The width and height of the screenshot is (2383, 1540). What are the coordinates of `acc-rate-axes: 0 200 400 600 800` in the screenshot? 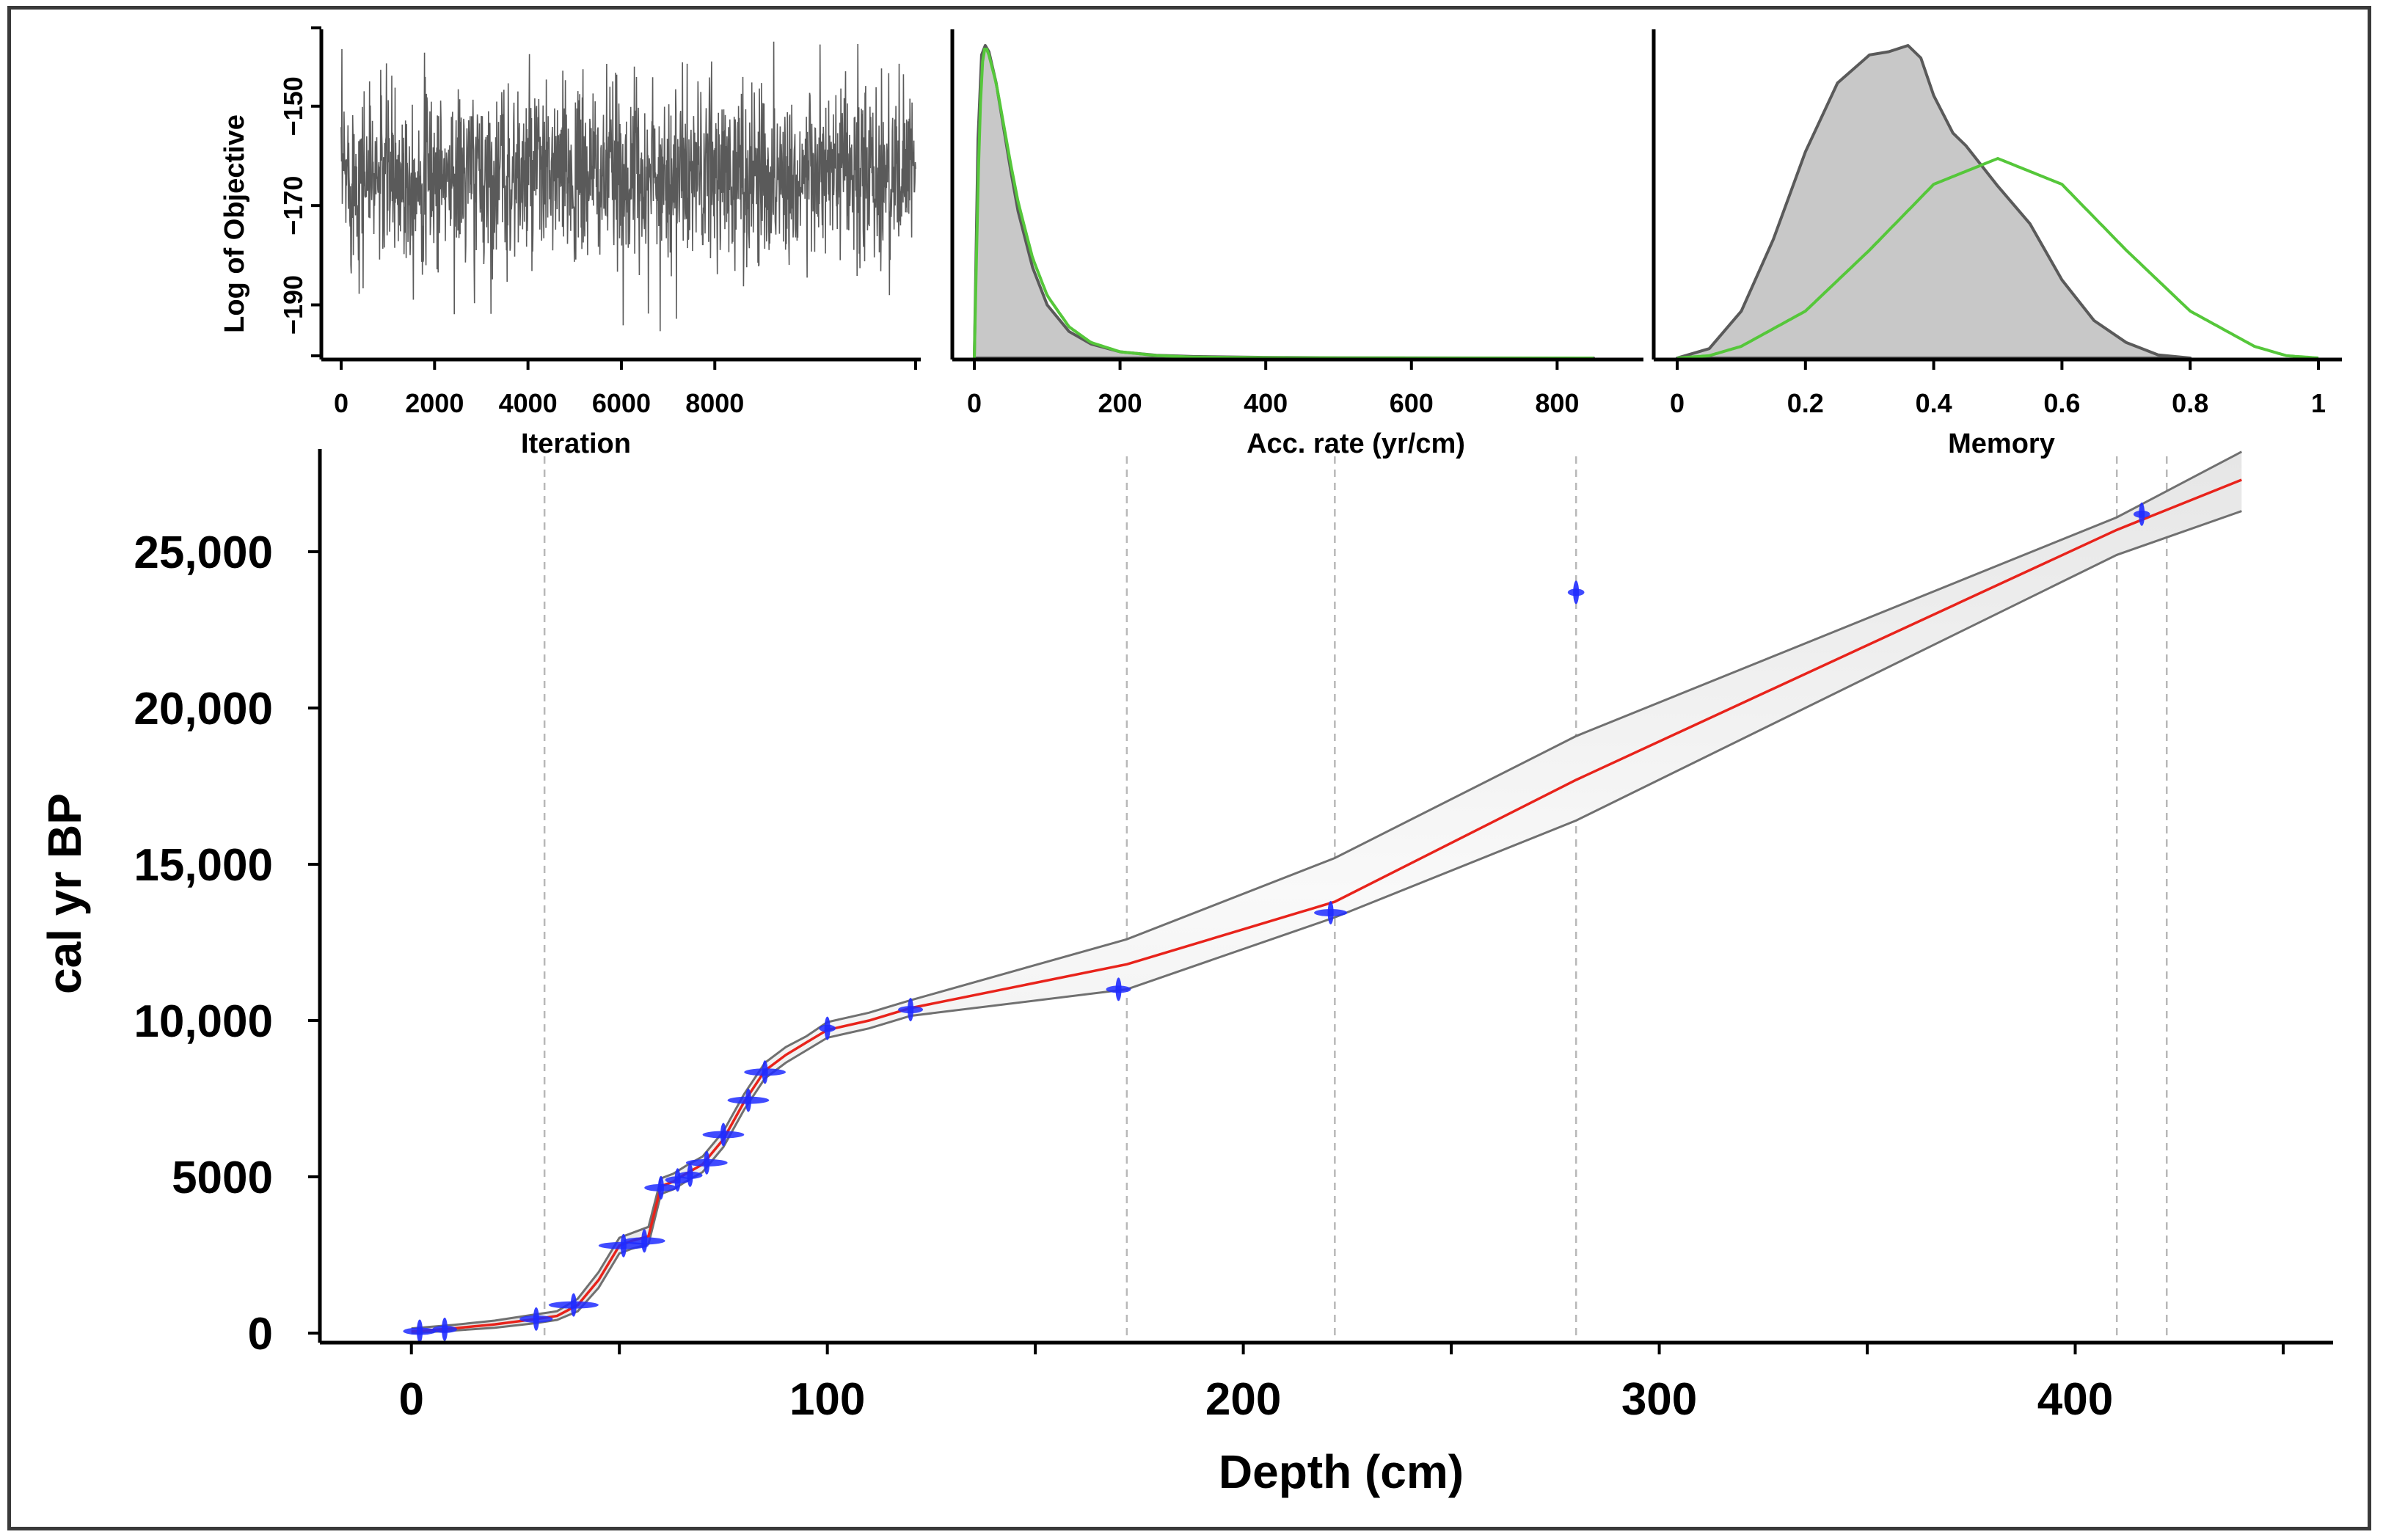 It's located at (1296, 223).